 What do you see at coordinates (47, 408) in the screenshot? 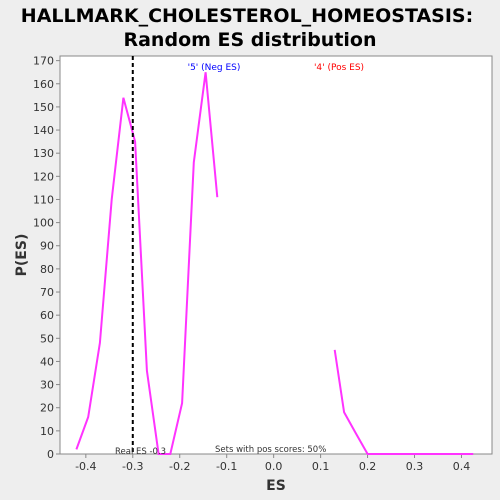
I see `y-tick-label: 20` at bounding box center [47, 408].